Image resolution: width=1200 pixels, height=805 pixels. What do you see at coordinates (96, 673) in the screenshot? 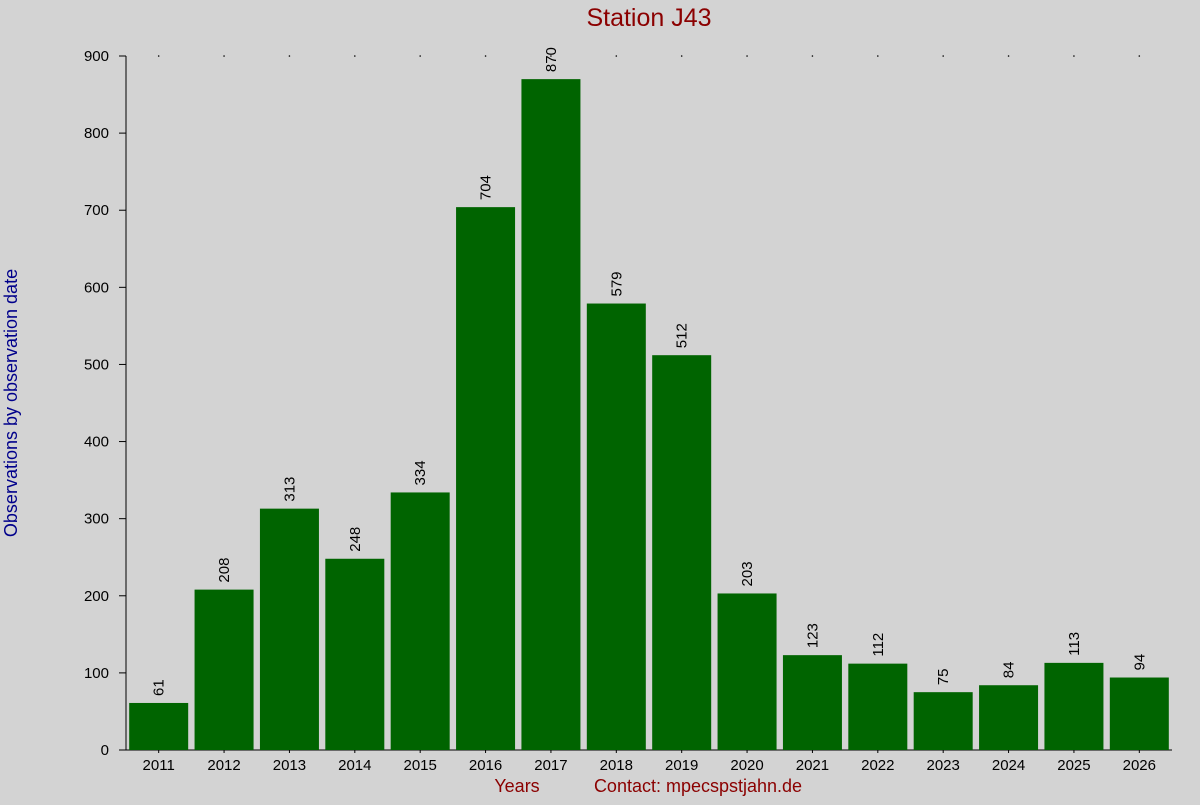
I see `y-tick-label: 100` at bounding box center [96, 673].